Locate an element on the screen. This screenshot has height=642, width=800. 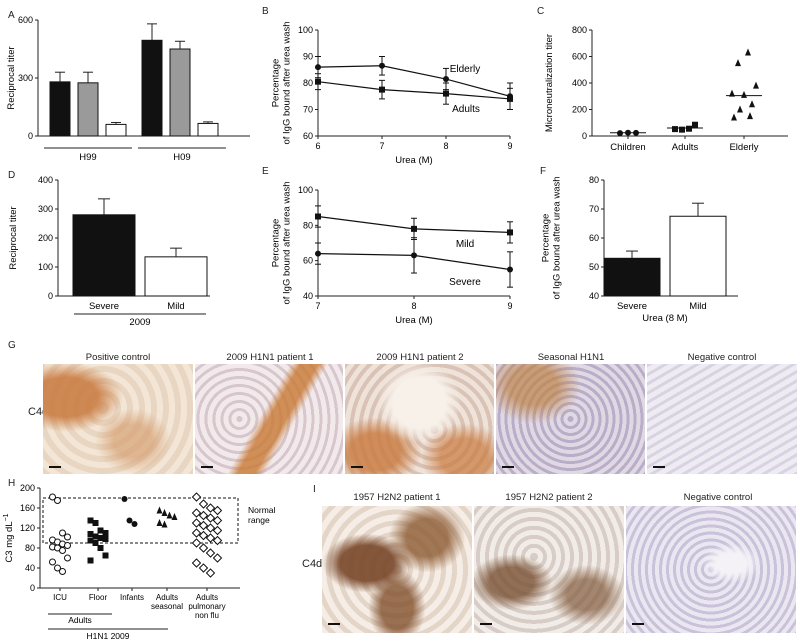
group-label: Adults is located at coordinates (80, 620).